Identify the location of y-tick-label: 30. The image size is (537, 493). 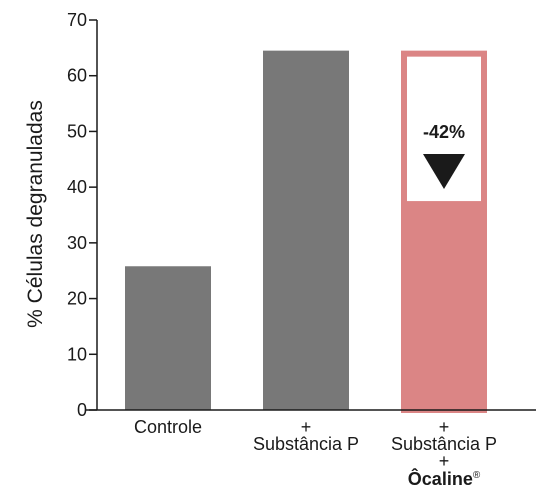
(77, 243).